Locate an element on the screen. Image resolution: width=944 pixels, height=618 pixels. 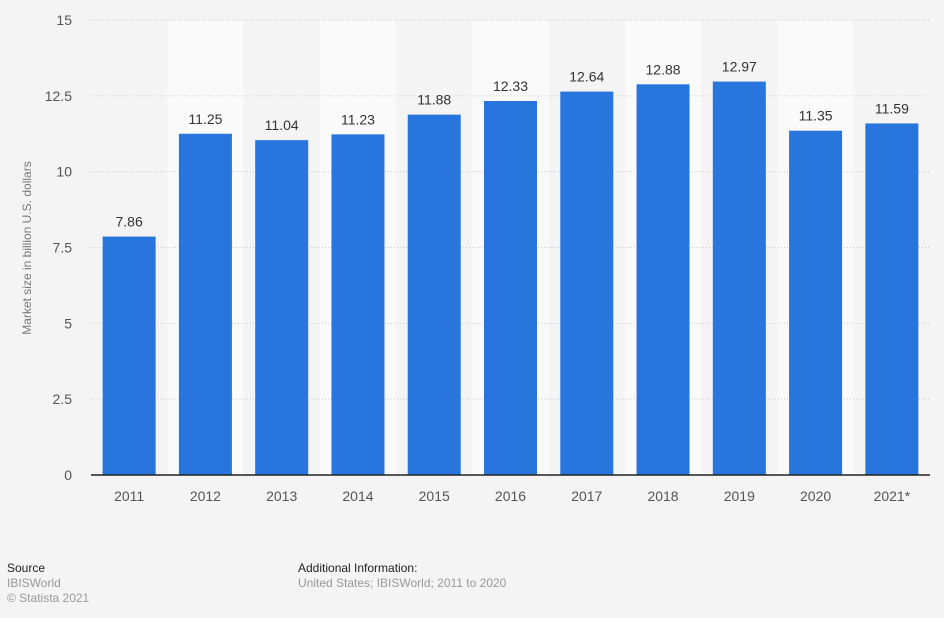
x-tick-label: 2020 is located at coordinates (815, 496).